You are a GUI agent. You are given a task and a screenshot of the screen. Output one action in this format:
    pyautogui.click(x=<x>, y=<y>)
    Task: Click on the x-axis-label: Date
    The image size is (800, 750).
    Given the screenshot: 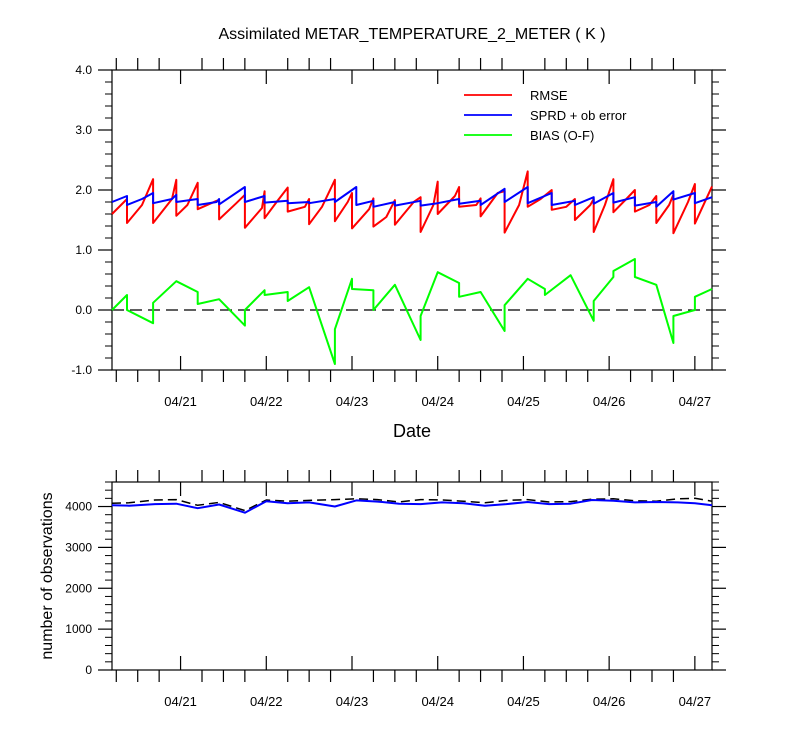 What is the action you would take?
    pyautogui.click(x=412, y=431)
    